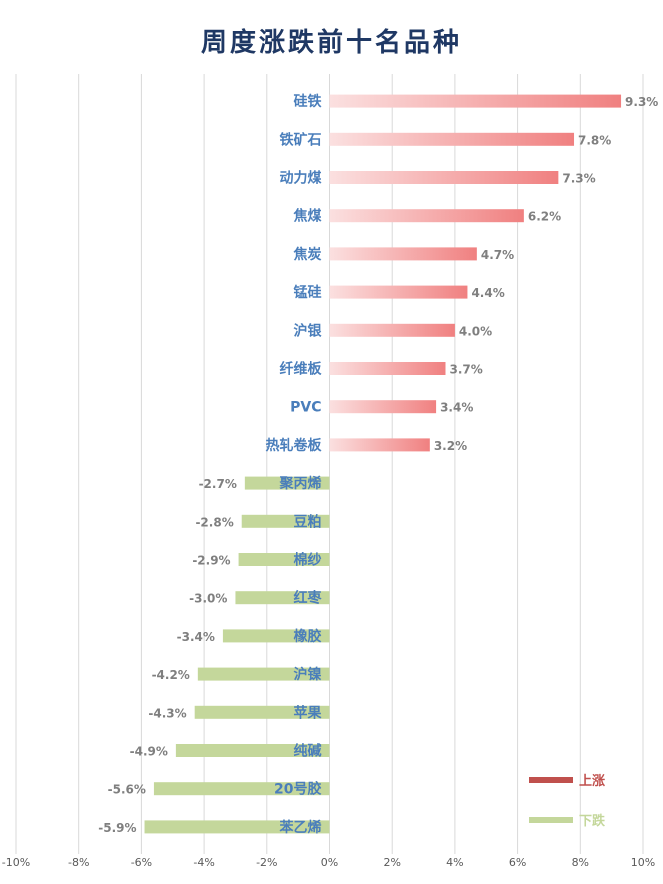 The image size is (663, 884). Describe the element at coordinates (214, 522) in the screenshot. I see `data-label: -2.8%` at that location.